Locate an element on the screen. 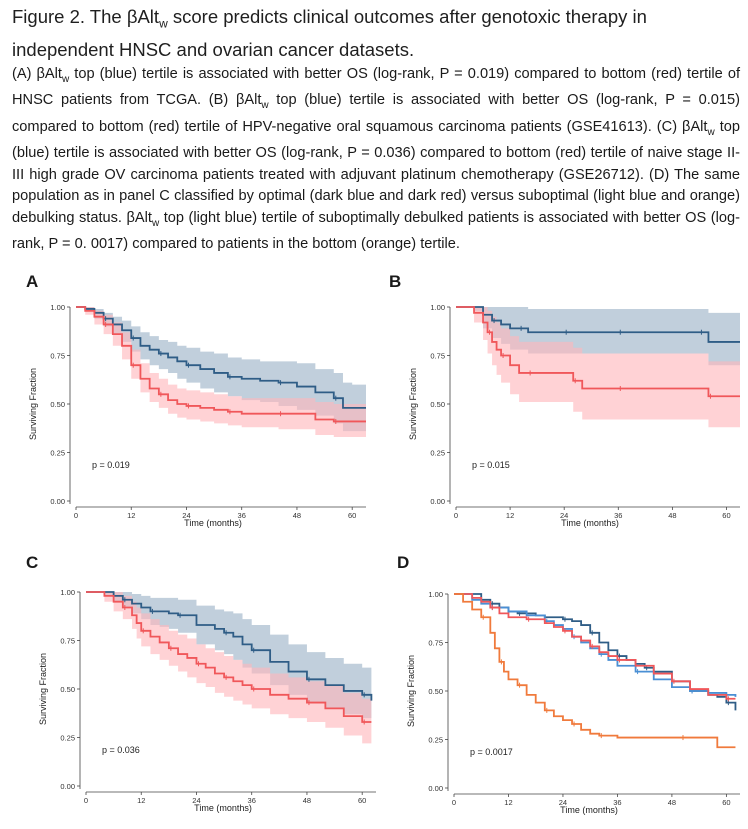 The image size is (748, 829). panel-c-y-tick-label: 0.75 is located at coordinates (67, 641).